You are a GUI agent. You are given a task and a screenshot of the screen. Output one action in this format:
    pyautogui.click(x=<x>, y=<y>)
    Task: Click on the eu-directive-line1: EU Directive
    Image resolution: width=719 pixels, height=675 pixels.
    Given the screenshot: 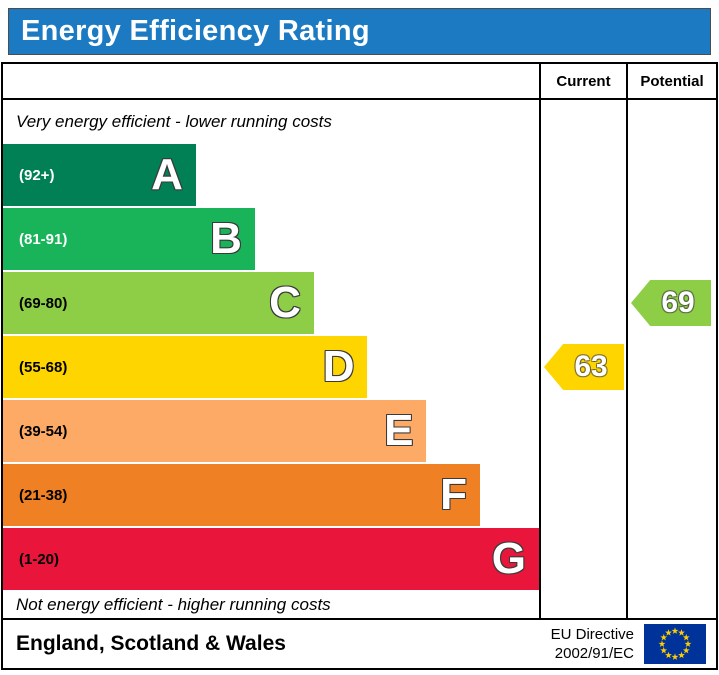 What is the action you would take?
    pyautogui.click(x=592, y=634)
    